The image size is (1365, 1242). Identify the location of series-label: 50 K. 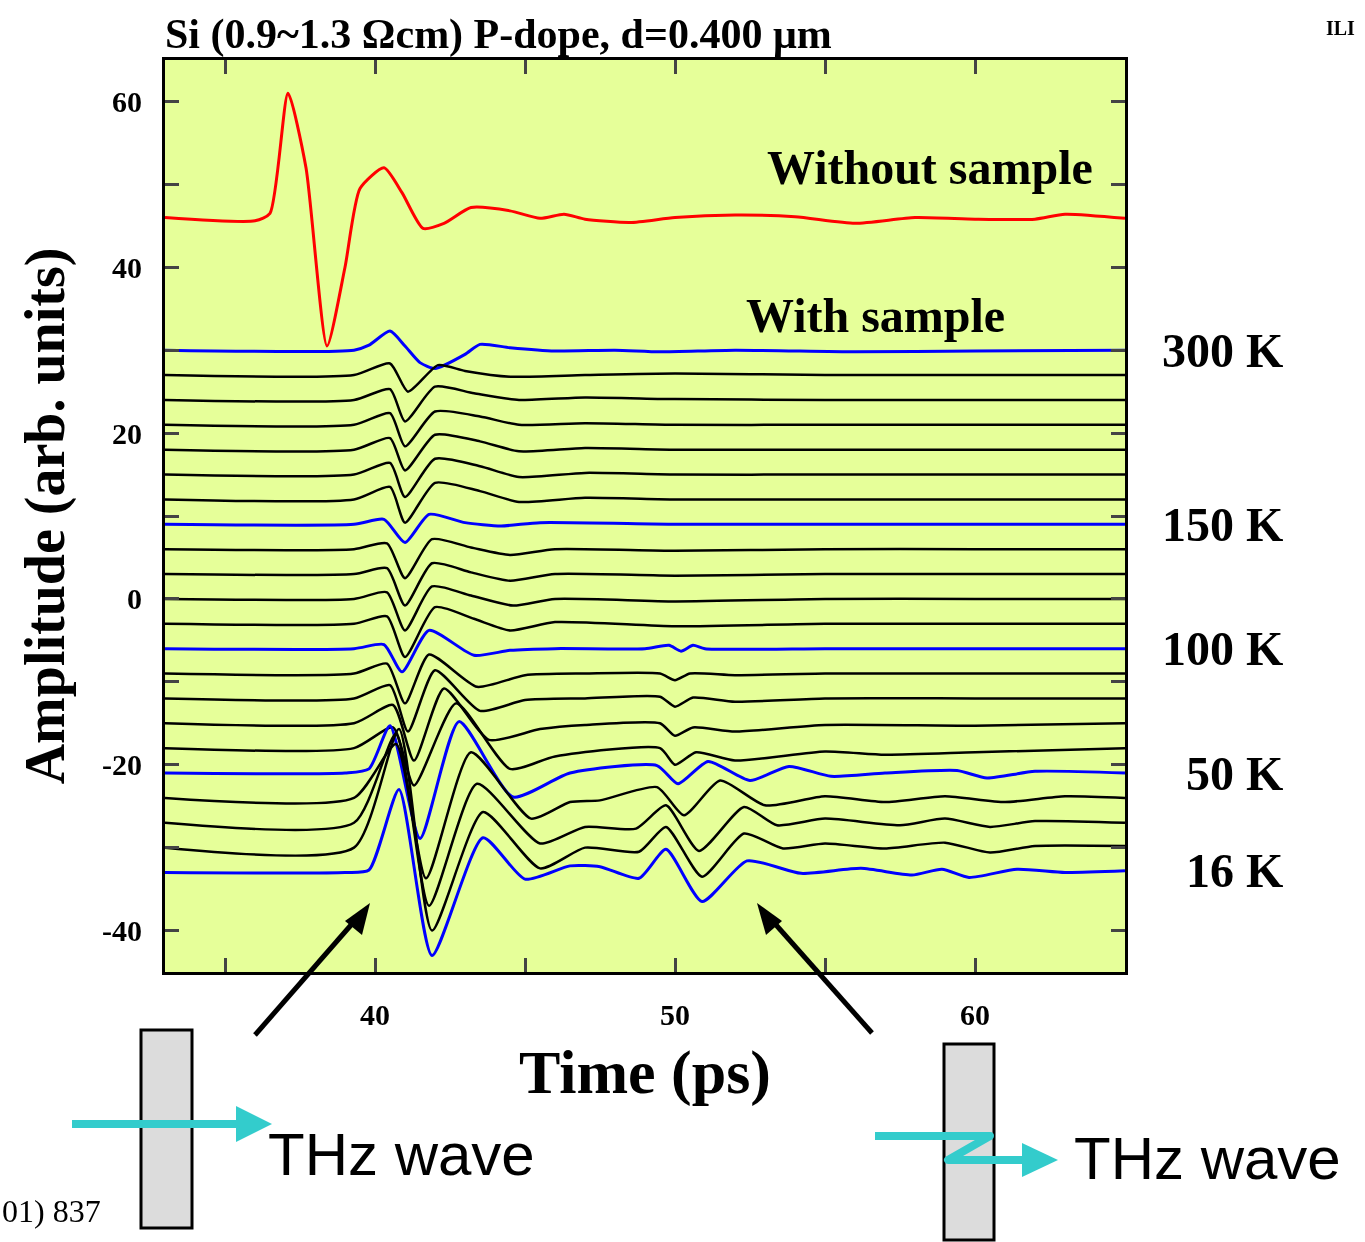
(1235, 773).